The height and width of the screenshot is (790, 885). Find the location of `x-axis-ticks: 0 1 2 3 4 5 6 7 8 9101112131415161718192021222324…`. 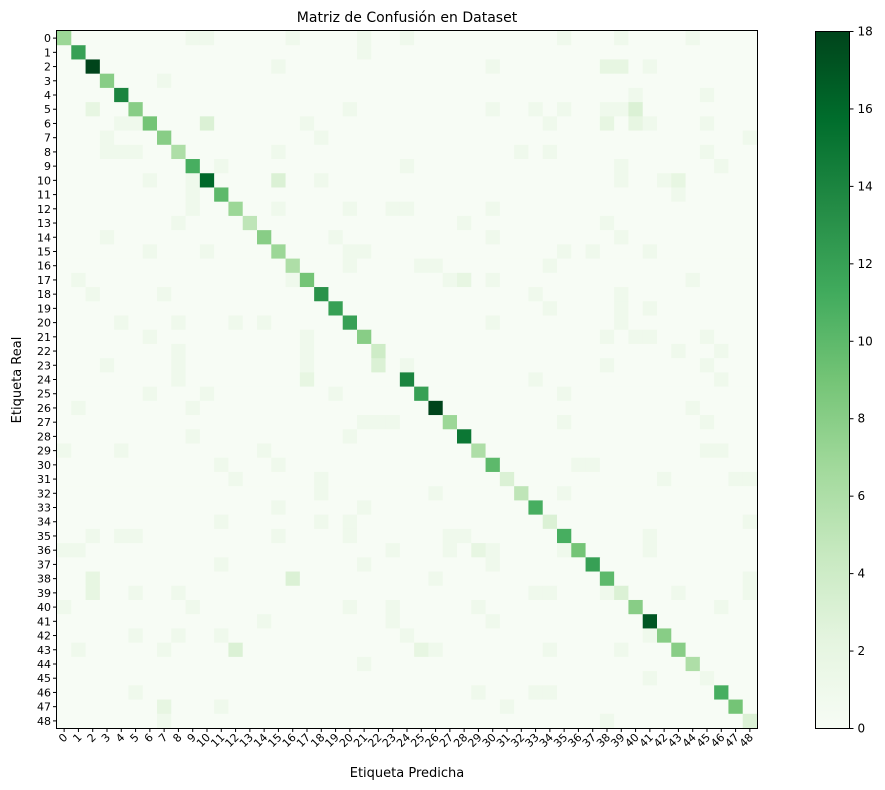

x-axis-ticks: 0 1 2 3 4 5 6 7 8 9101112131415161718192021222324… is located at coordinates (406, 739).